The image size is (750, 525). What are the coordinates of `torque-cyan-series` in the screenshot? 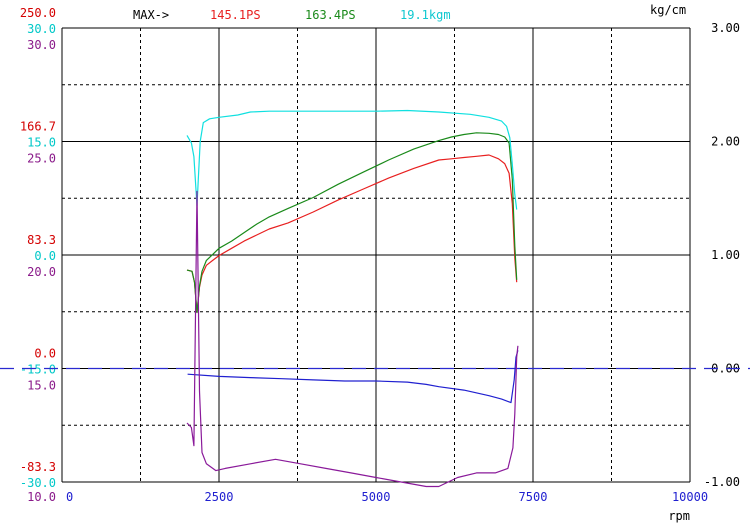 It's located at (352, 159).